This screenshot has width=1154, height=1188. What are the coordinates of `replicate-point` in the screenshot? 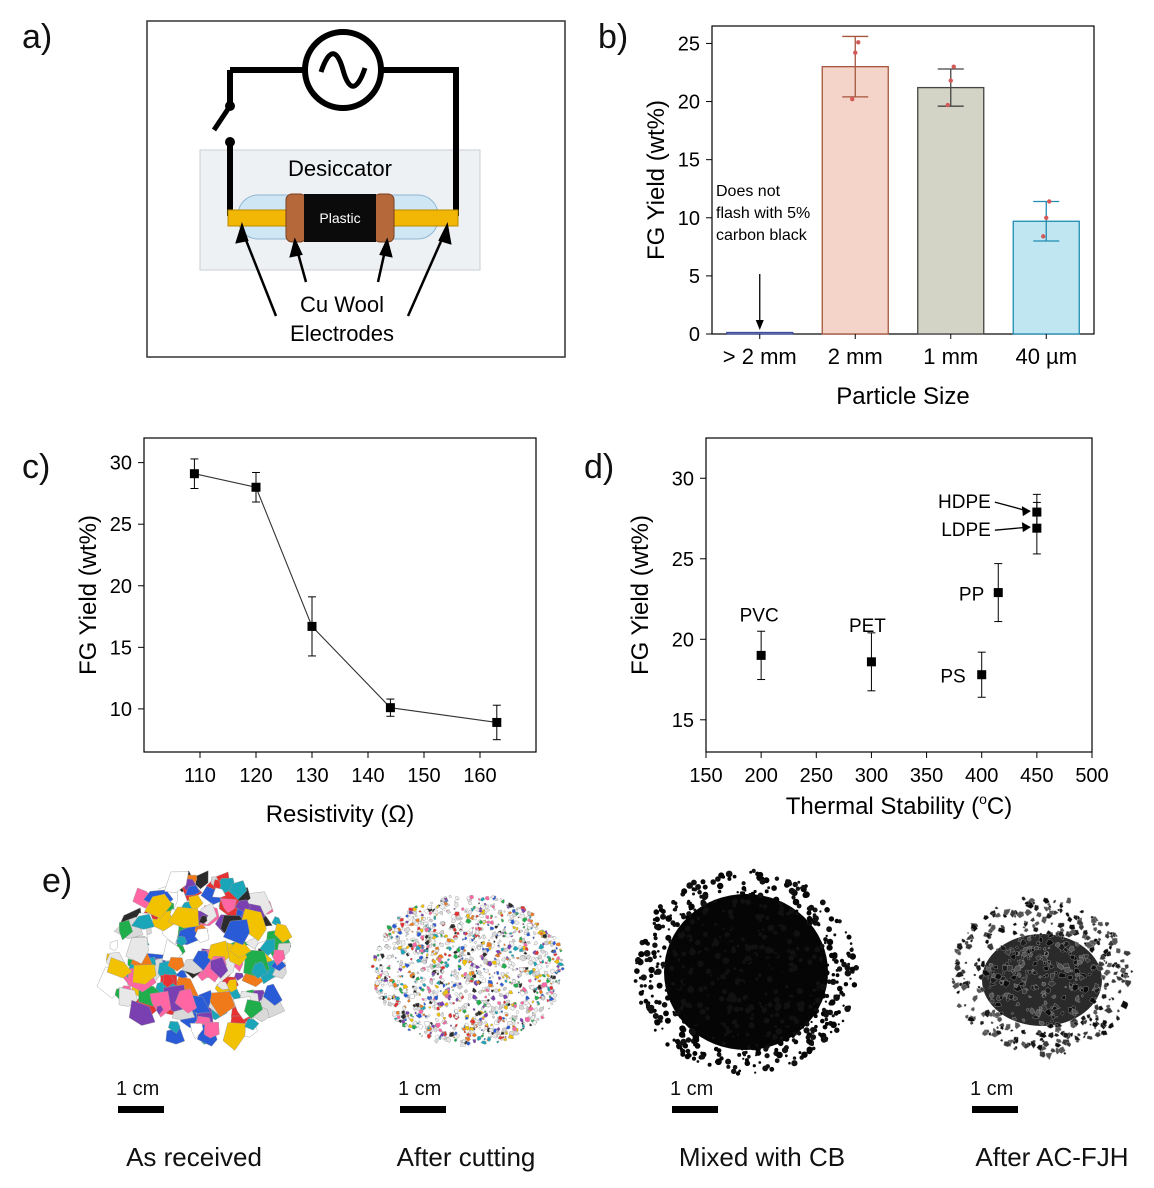 It's located at (858, 42).